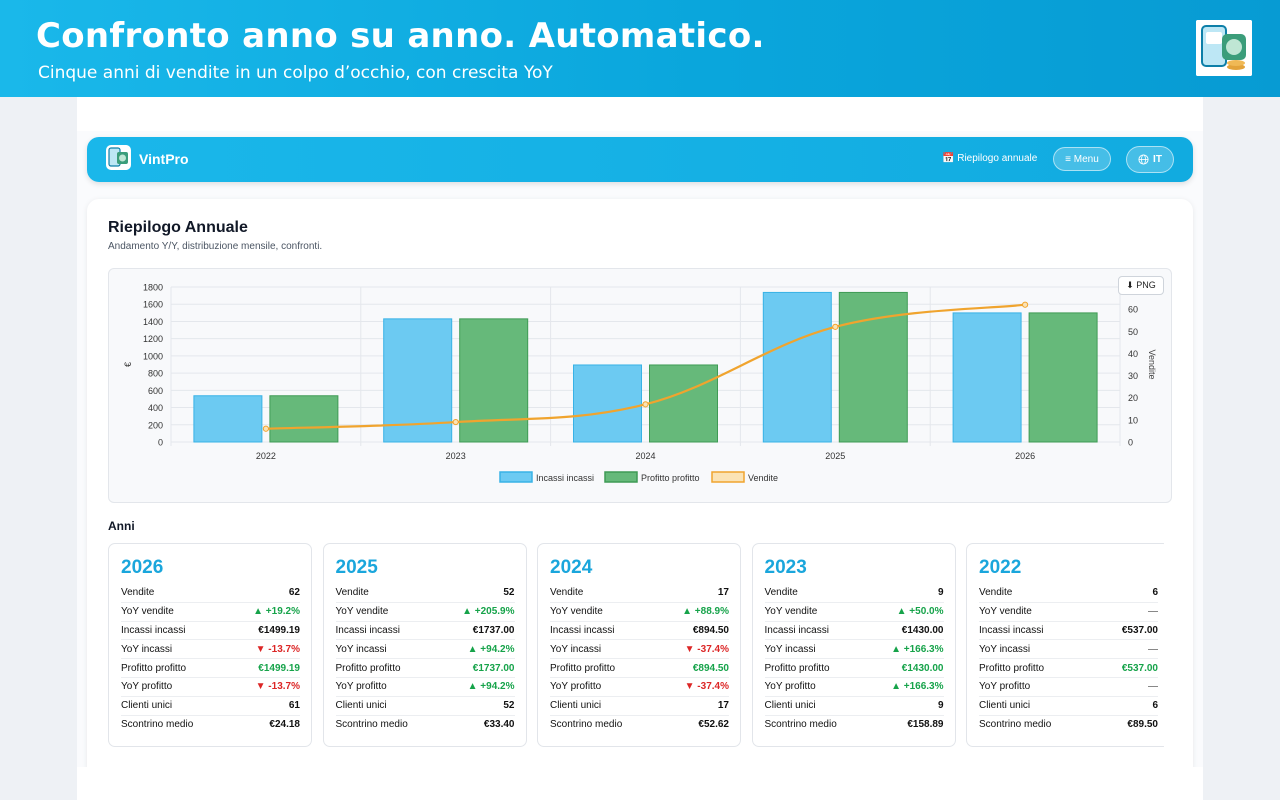 The image size is (1280, 800). What do you see at coordinates (1152, 364) in the screenshot?
I see `y2-axis-label: Vendite` at bounding box center [1152, 364].